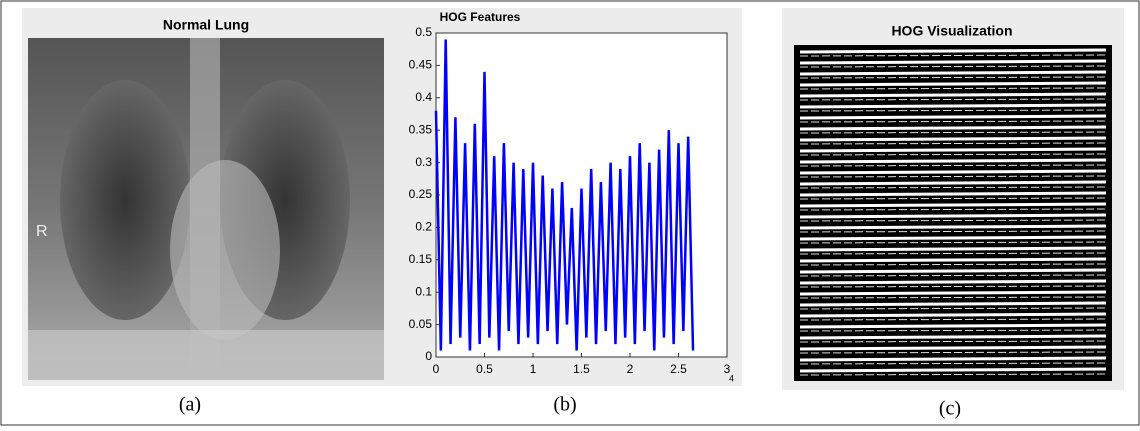 The width and height of the screenshot is (1140, 431). Describe the element at coordinates (581, 369) in the screenshot. I see `x-tick-label: 1.5` at that location.